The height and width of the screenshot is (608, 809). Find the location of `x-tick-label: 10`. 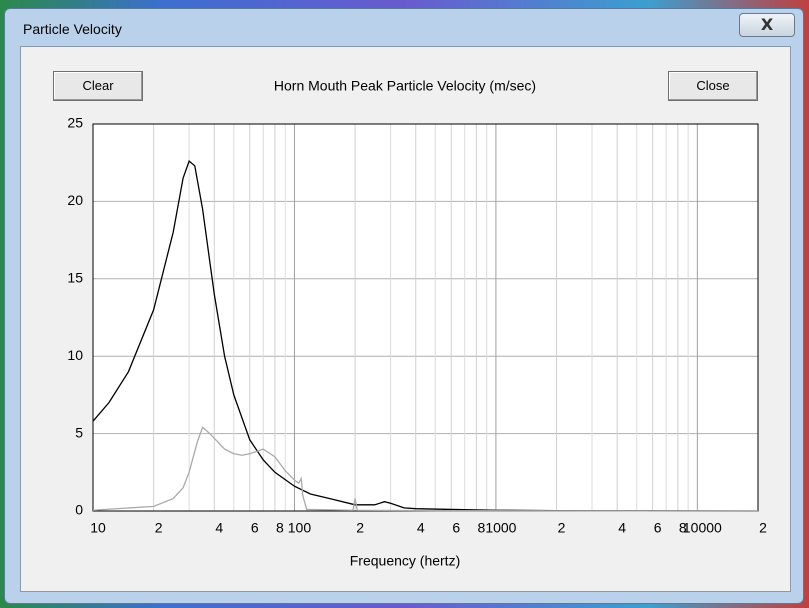

x-tick-label: 10 is located at coordinates (98, 528).